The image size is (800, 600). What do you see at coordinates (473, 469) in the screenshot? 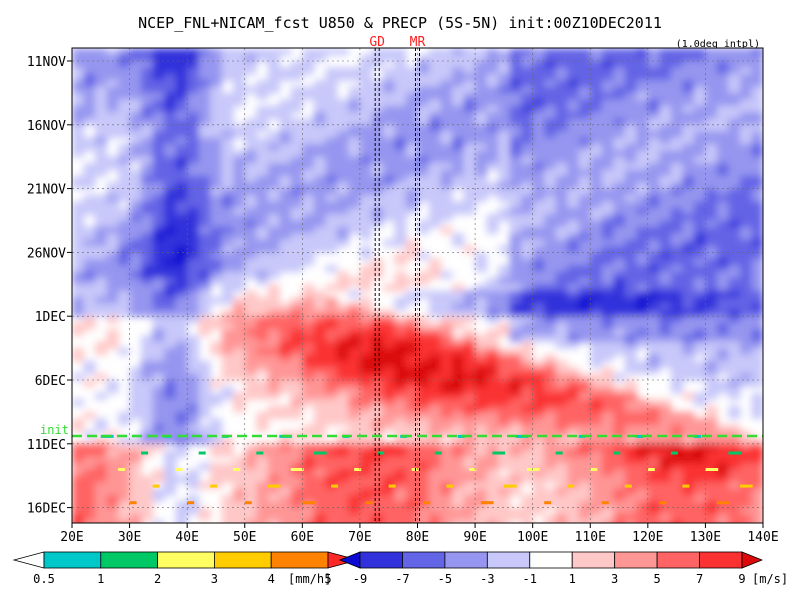
I see `precip-cell` at bounding box center [473, 469].